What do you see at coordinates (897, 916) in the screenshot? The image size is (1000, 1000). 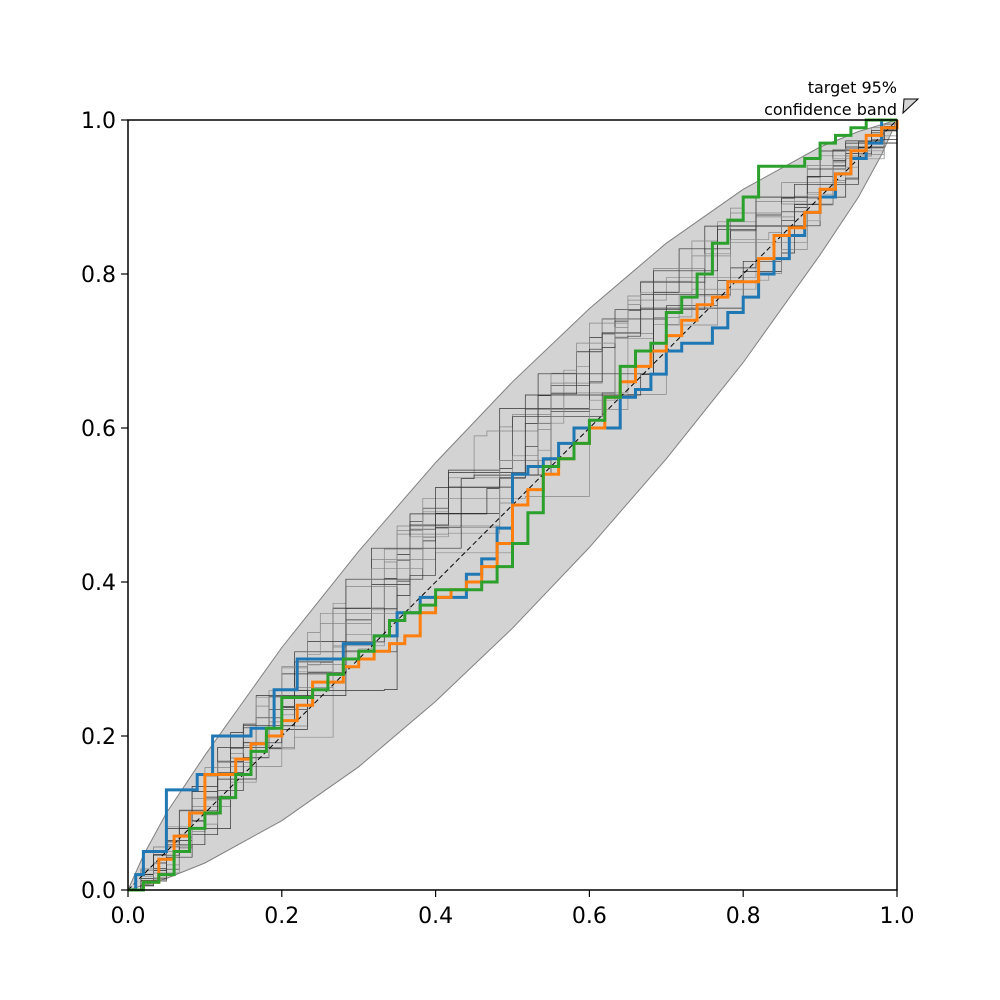 I see `x-tick-label: 1.0` at bounding box center [897, 916].